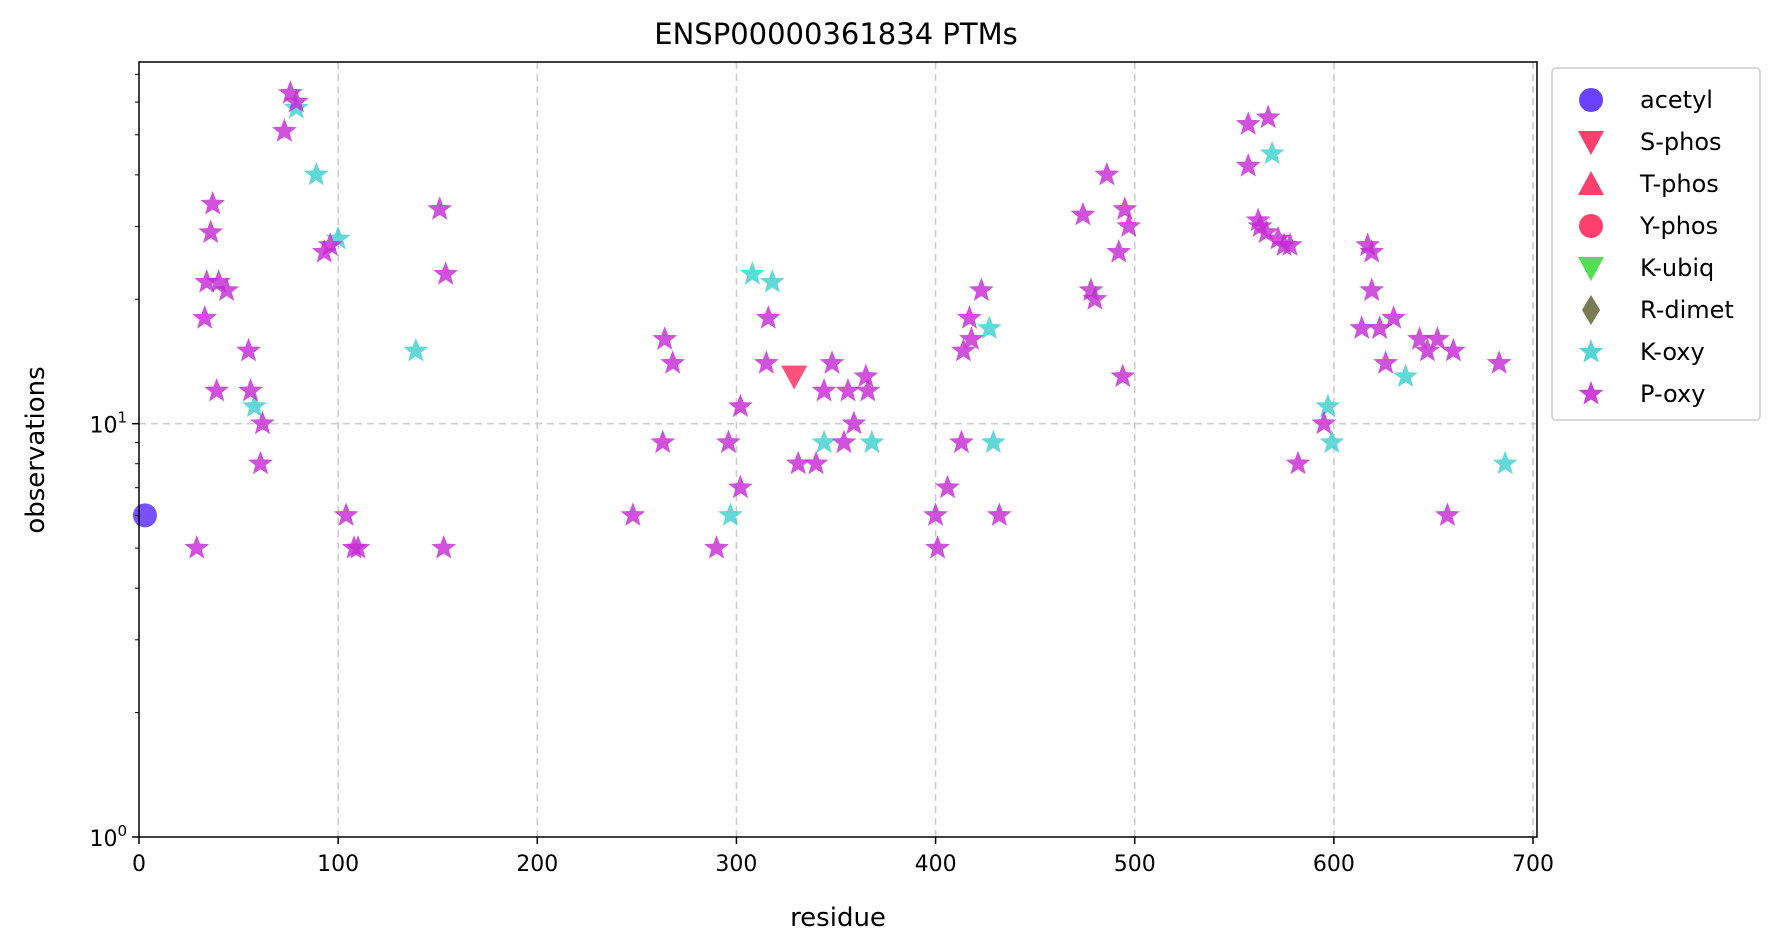 The width and height of the screenshot is (1776, 949). I want to click on y-axis-ticks: 10⁰ 10¹, so click(114, 462).